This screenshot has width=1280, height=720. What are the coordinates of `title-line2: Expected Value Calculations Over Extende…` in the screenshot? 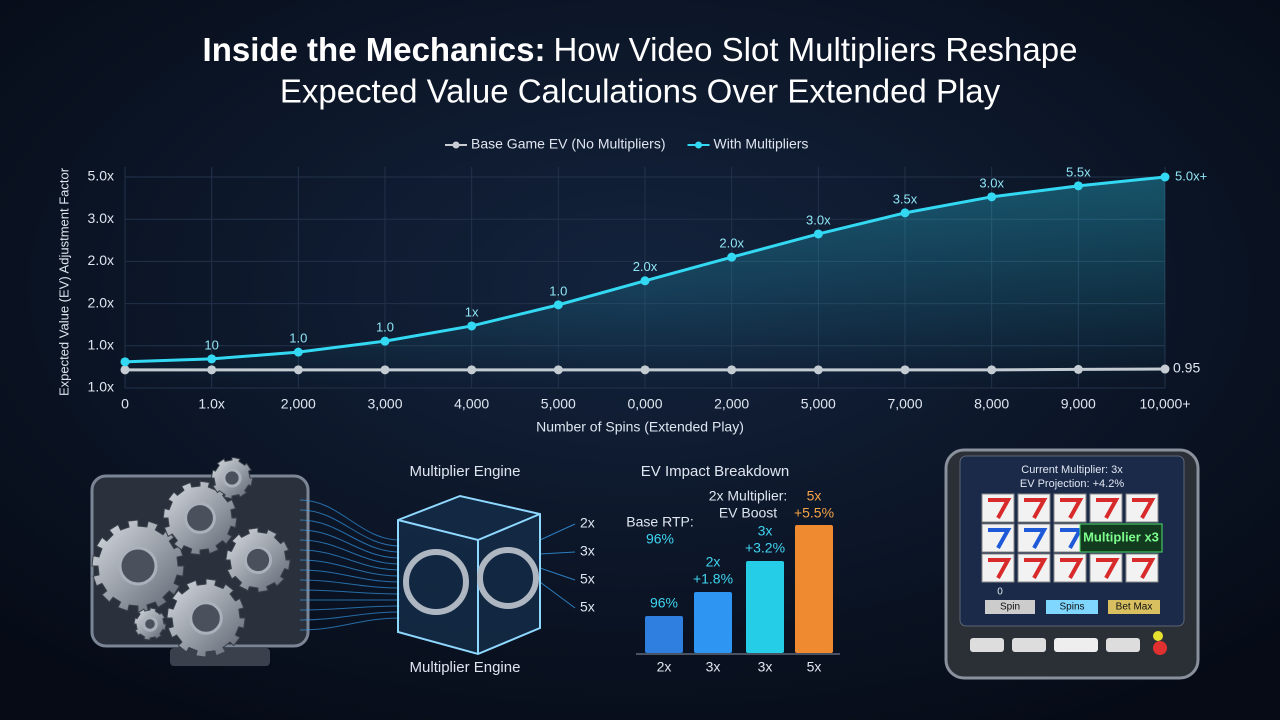 It's located at (640, 91).